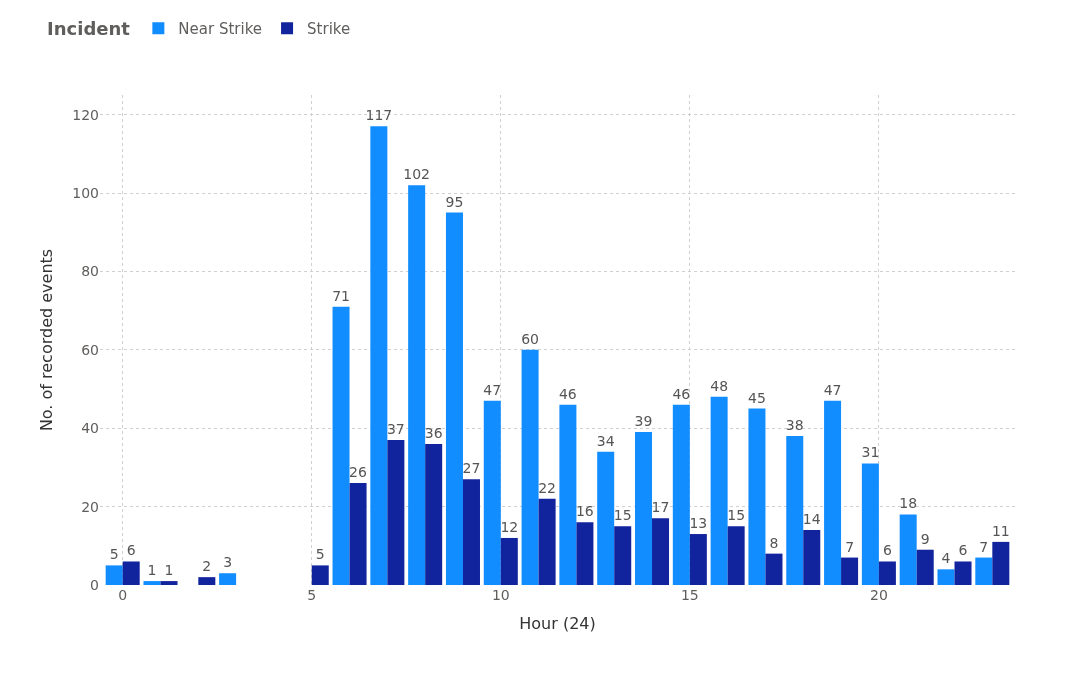 This screenshot has height=675, width=1075. What do you see at coordinates (547, 487) in the screenshot?
I see `data-label: 22` at bounding box center [547, 487].